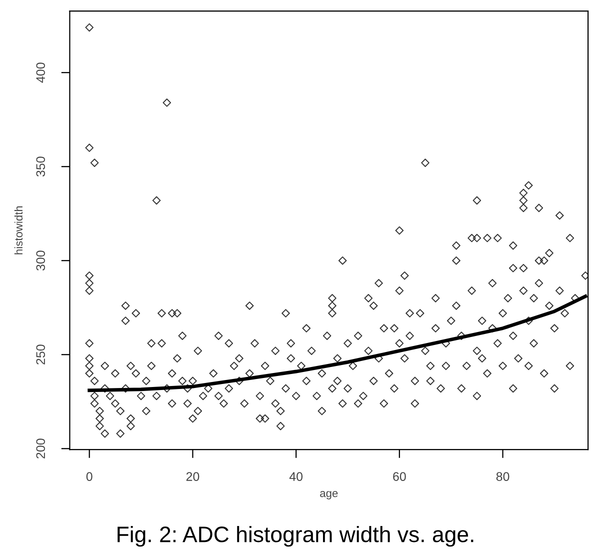  What do you see at coordinates (41, 448) in the screenshot?
I see `y-tick-label: 200` at bounding box center [41, 448].